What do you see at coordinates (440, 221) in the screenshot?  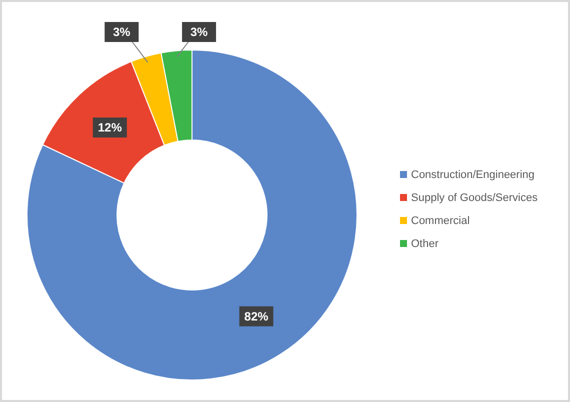 I see `legend-label: Commercial` at bounding box center [440, 221].